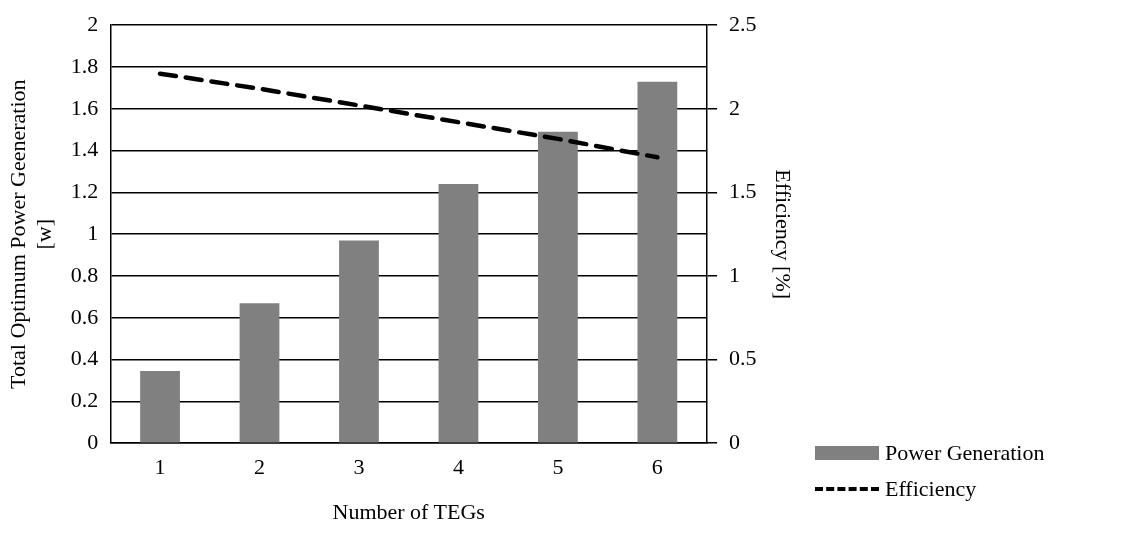 The image size is (1125, 538). What do you see at coordinates (784, 234) in the screenshot?
I see `y2-axis-title: Efficiency [%]` at bounding box center [784, 234].